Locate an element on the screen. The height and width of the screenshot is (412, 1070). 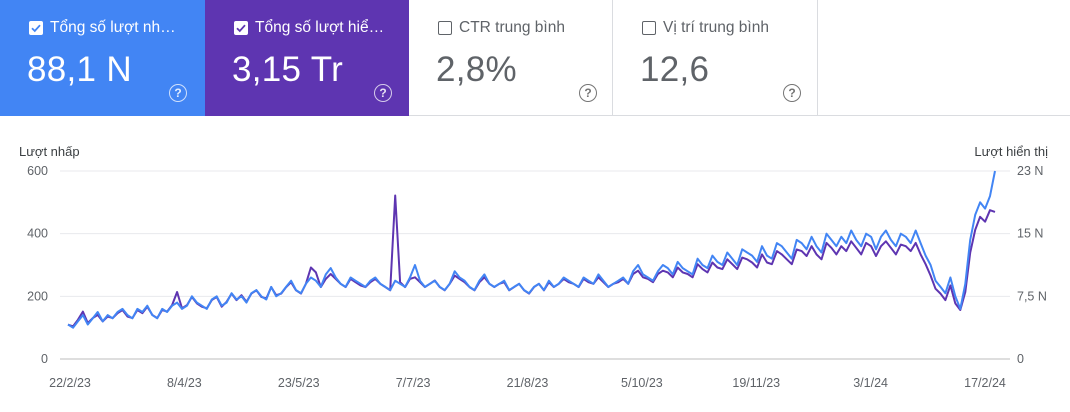
x-tick-label: 22/2/23 is located at coordinates (70, 383).